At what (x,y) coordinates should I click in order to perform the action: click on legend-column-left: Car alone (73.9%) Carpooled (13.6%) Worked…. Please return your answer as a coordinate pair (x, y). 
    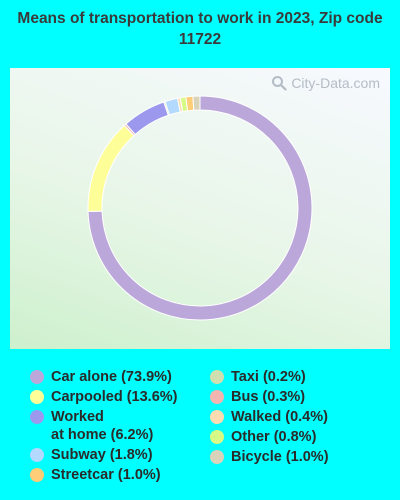
    Looking at the image, I should click on (104, 427).